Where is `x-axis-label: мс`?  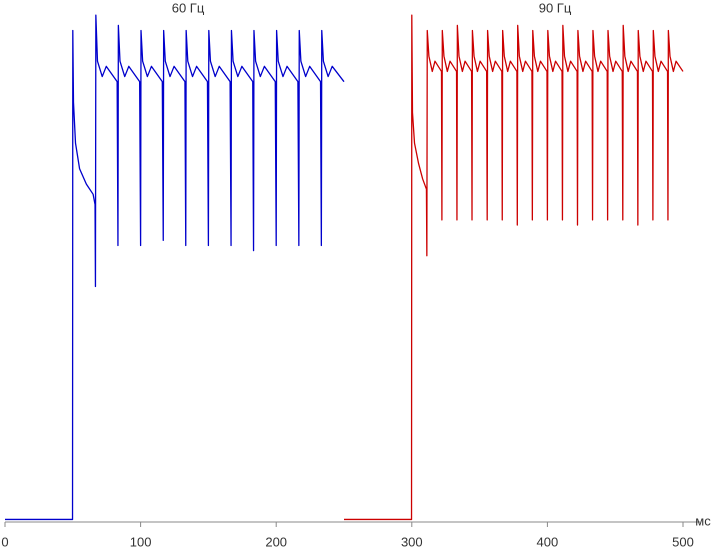 x-axis-label: мс is located at coordinates (703, 520).